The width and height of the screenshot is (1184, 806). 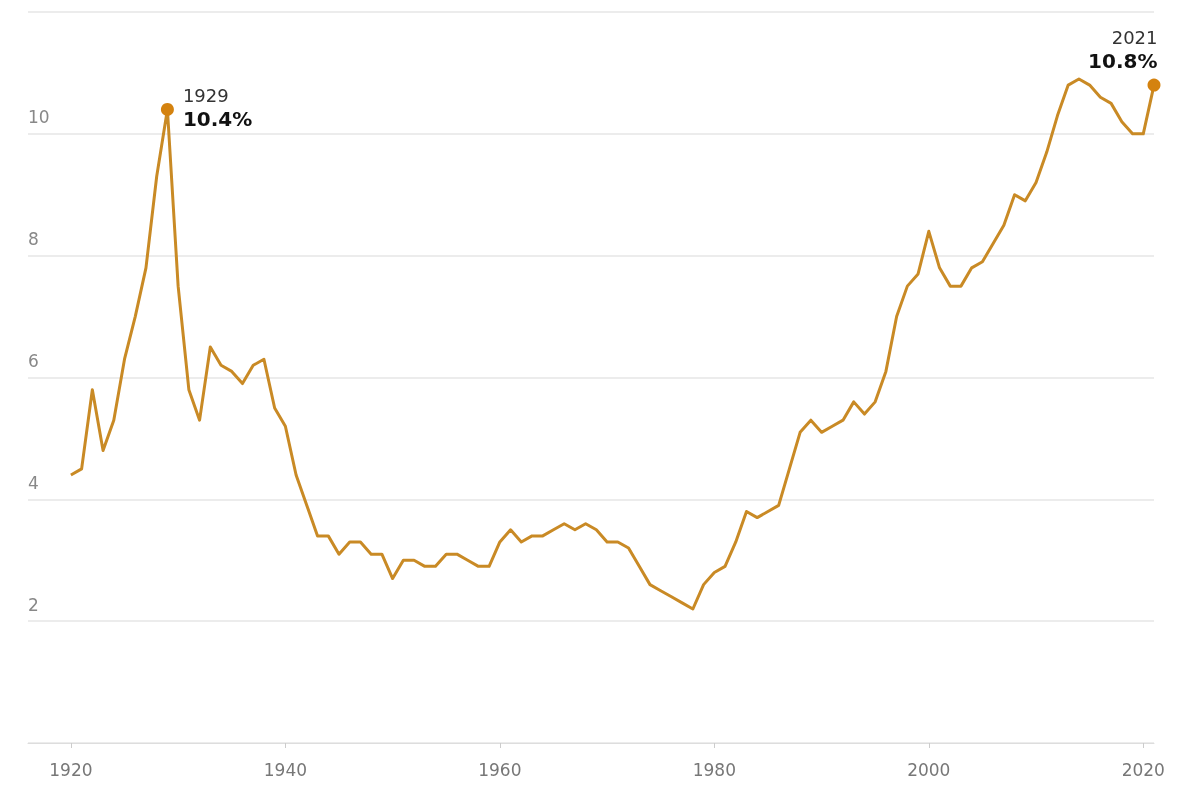 I want to click on y-tick-label: 8, so click(x=33, y=239).